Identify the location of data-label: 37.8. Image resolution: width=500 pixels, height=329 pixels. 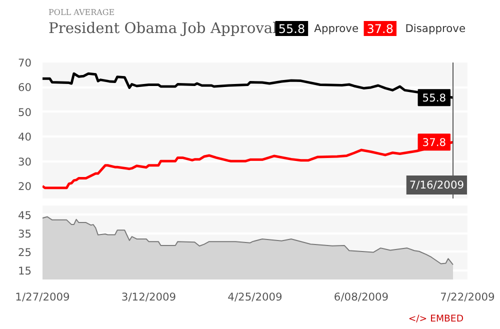
(434, 143).